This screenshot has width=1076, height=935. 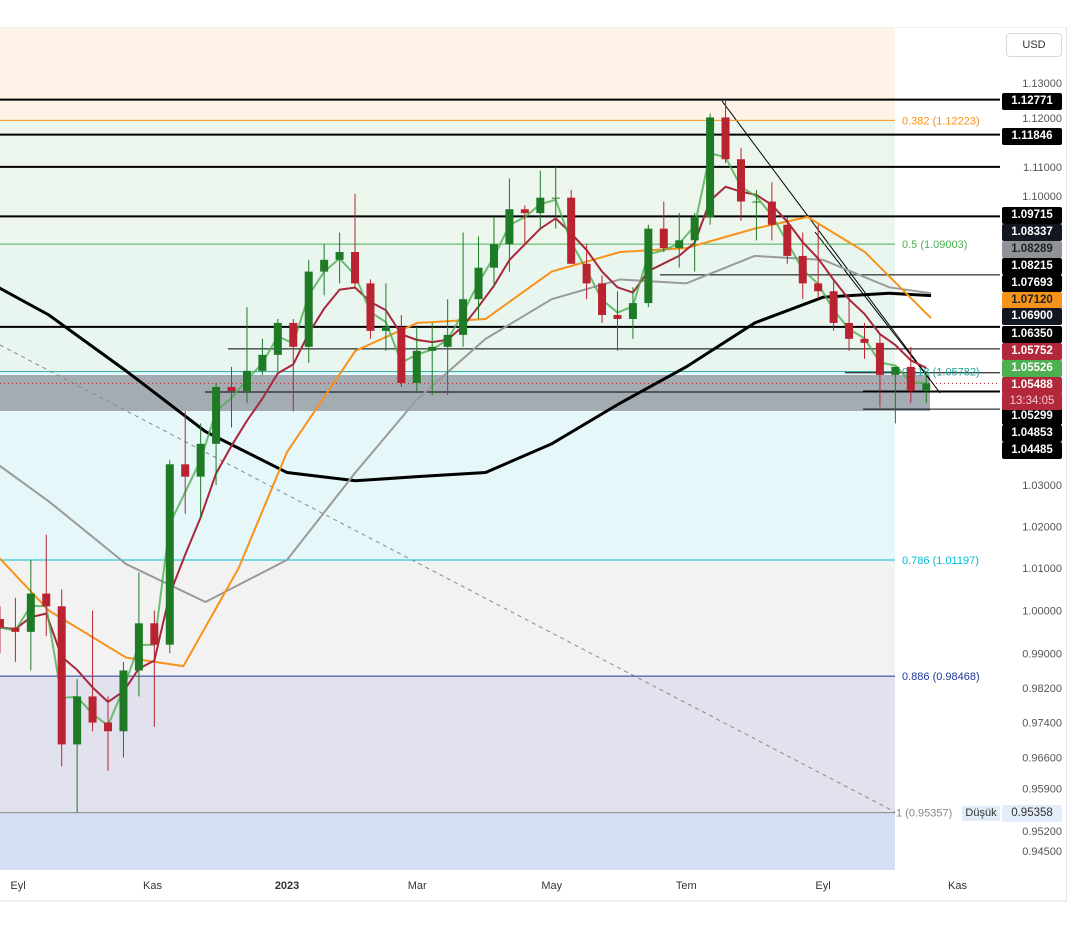 What do you see at coordinates (1032, 334) in the screenshot?
I see `price-label: 1.06350` at bounding box center [1032, 334].